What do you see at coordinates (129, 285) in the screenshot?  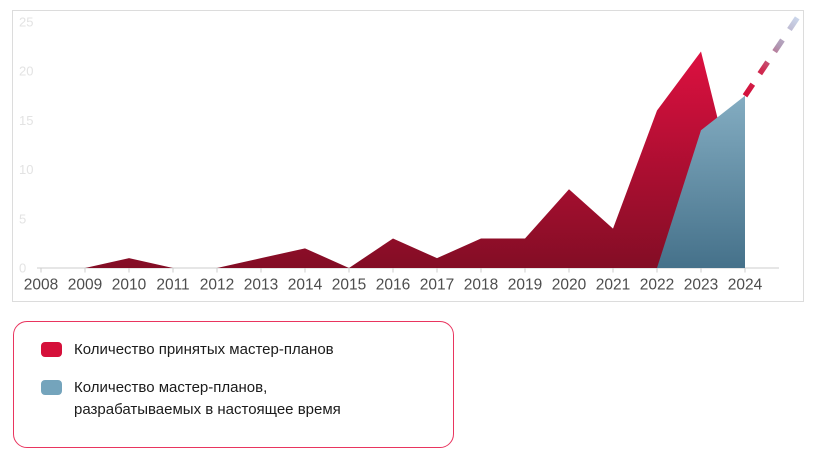 I see `x-axis-year-label: 2010` at bounding box center [129, 285].